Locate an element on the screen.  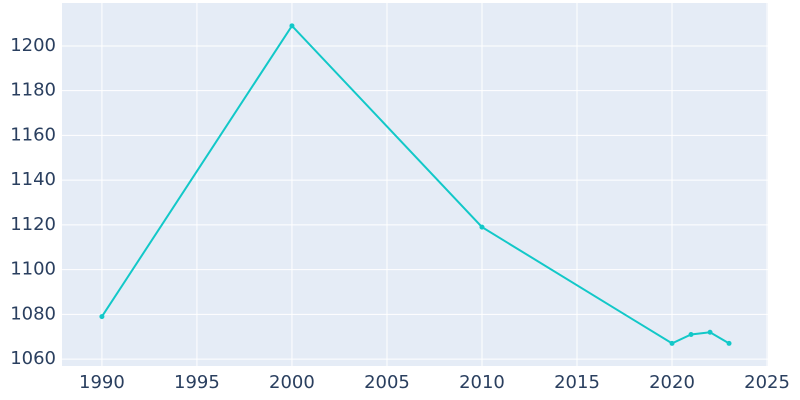
x-tick-label: 2020 is located at coordinates (672, 382).